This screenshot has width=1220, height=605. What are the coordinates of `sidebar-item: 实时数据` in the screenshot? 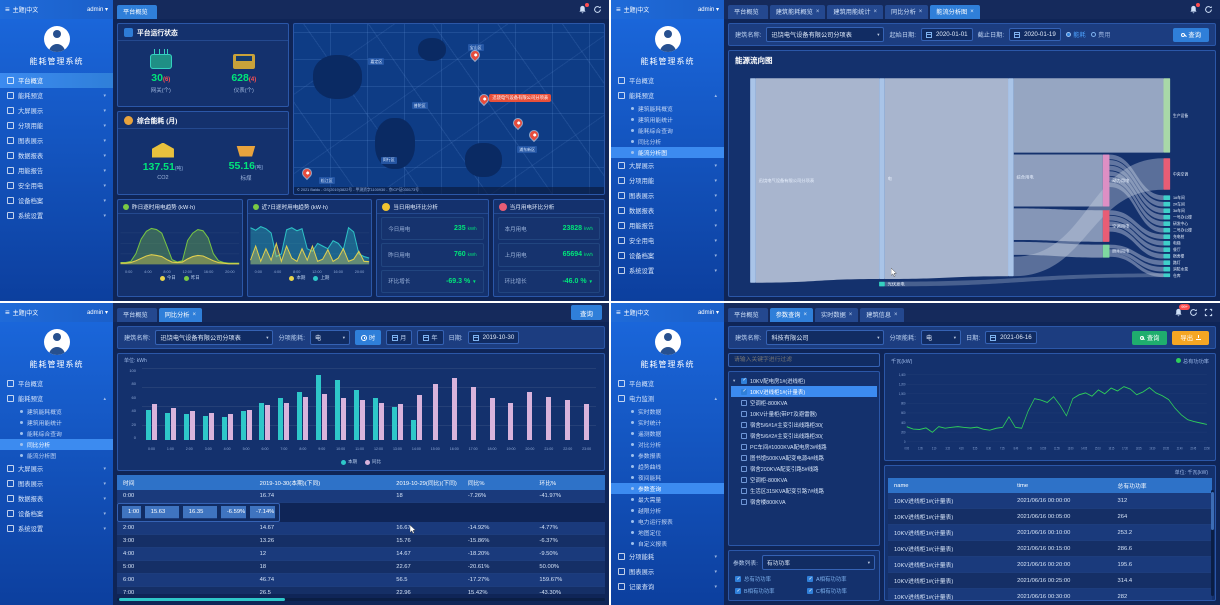 It's located at (667, 411).